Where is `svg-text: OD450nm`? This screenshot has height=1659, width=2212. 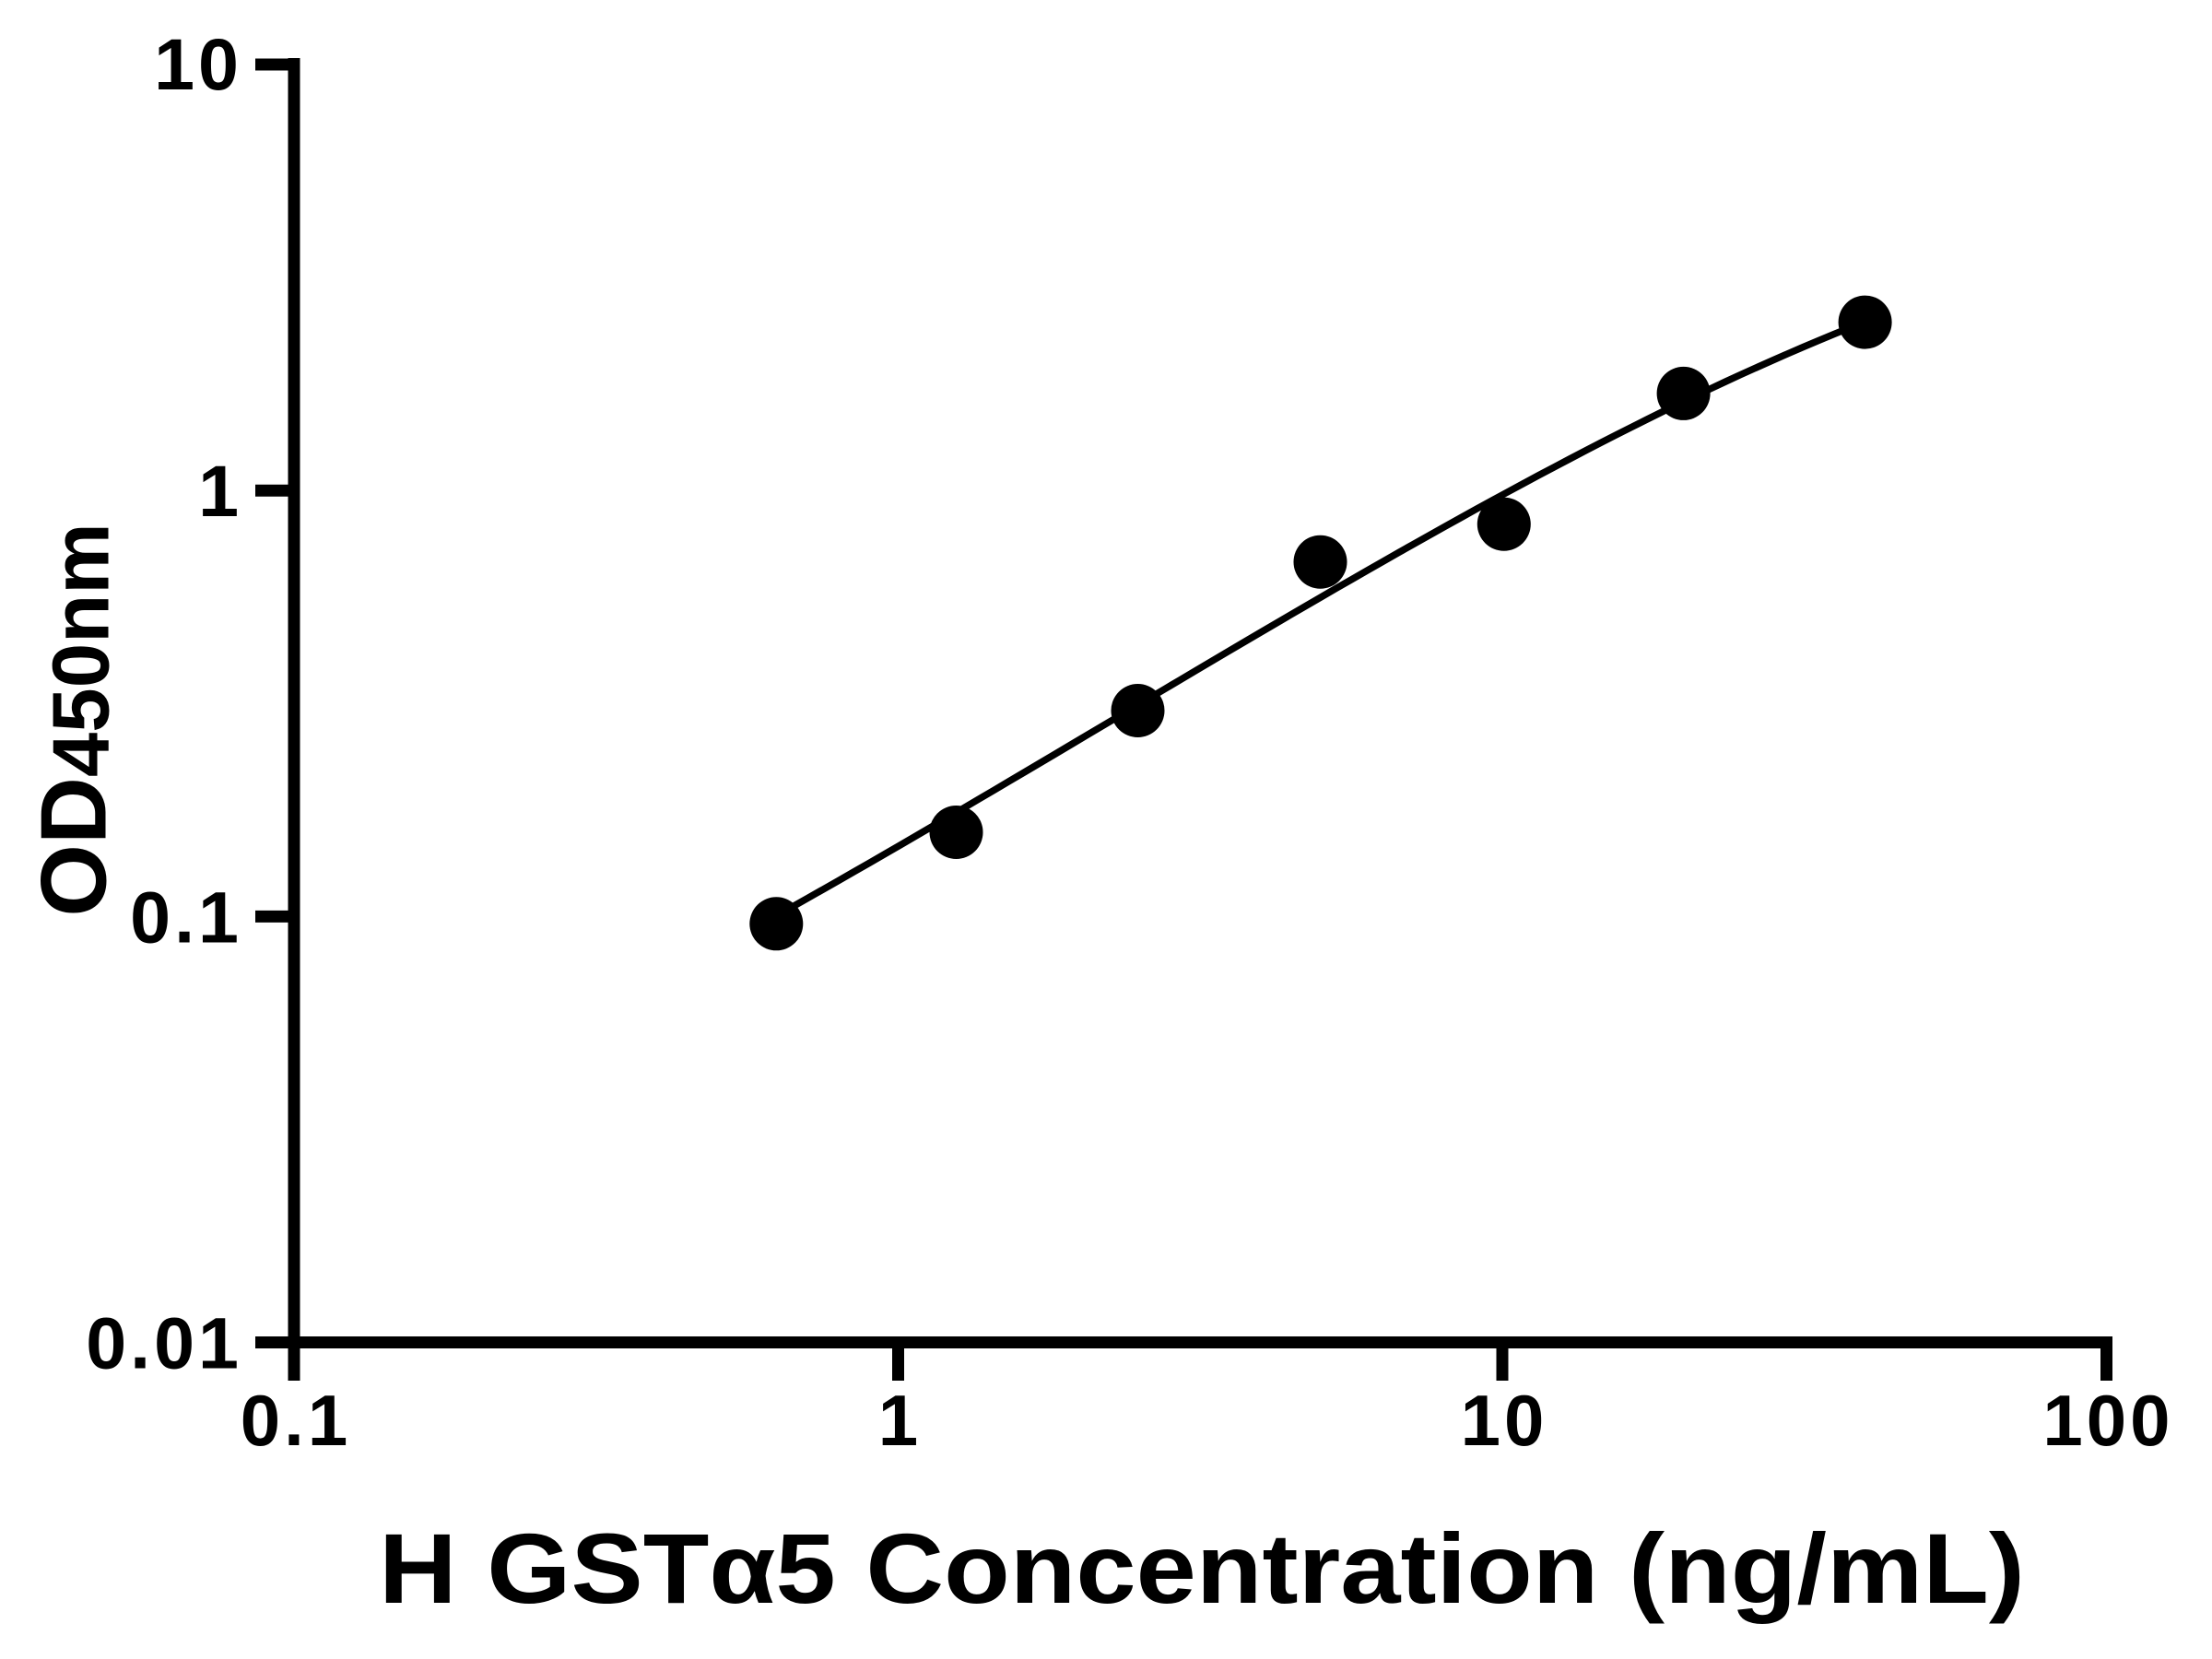 svg-text: OD450nm is located at coordinates (74, 719).